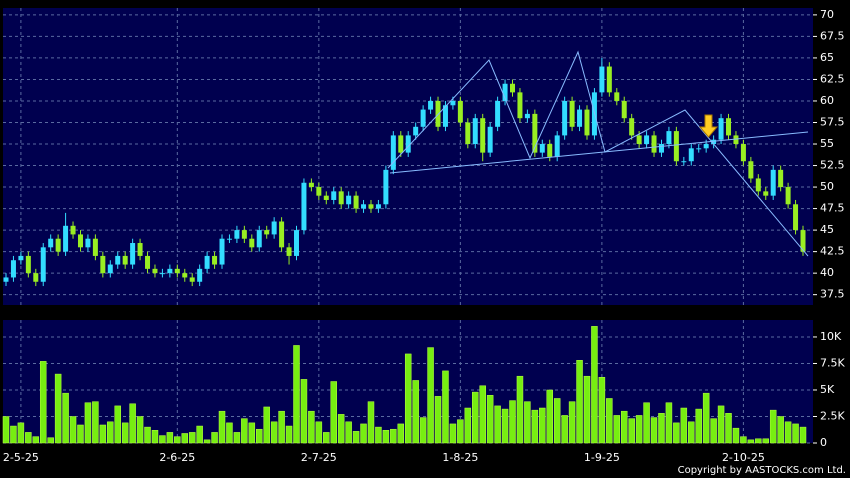 The image size is (850, 478). I want to click on y-tick-label: 60, so click(827, 100).